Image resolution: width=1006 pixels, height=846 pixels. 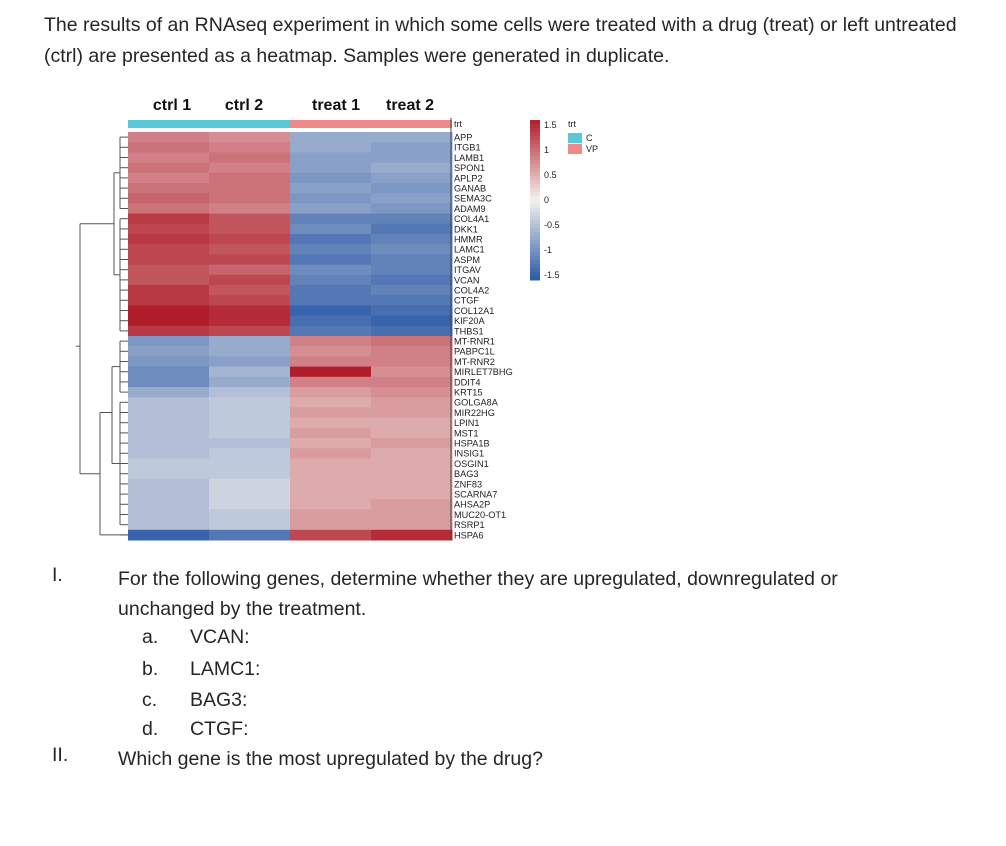 What do you see at coordinates (410, 105) in the screenshot?
I see `column-header: treat 2` at bounding box center [410, 105].